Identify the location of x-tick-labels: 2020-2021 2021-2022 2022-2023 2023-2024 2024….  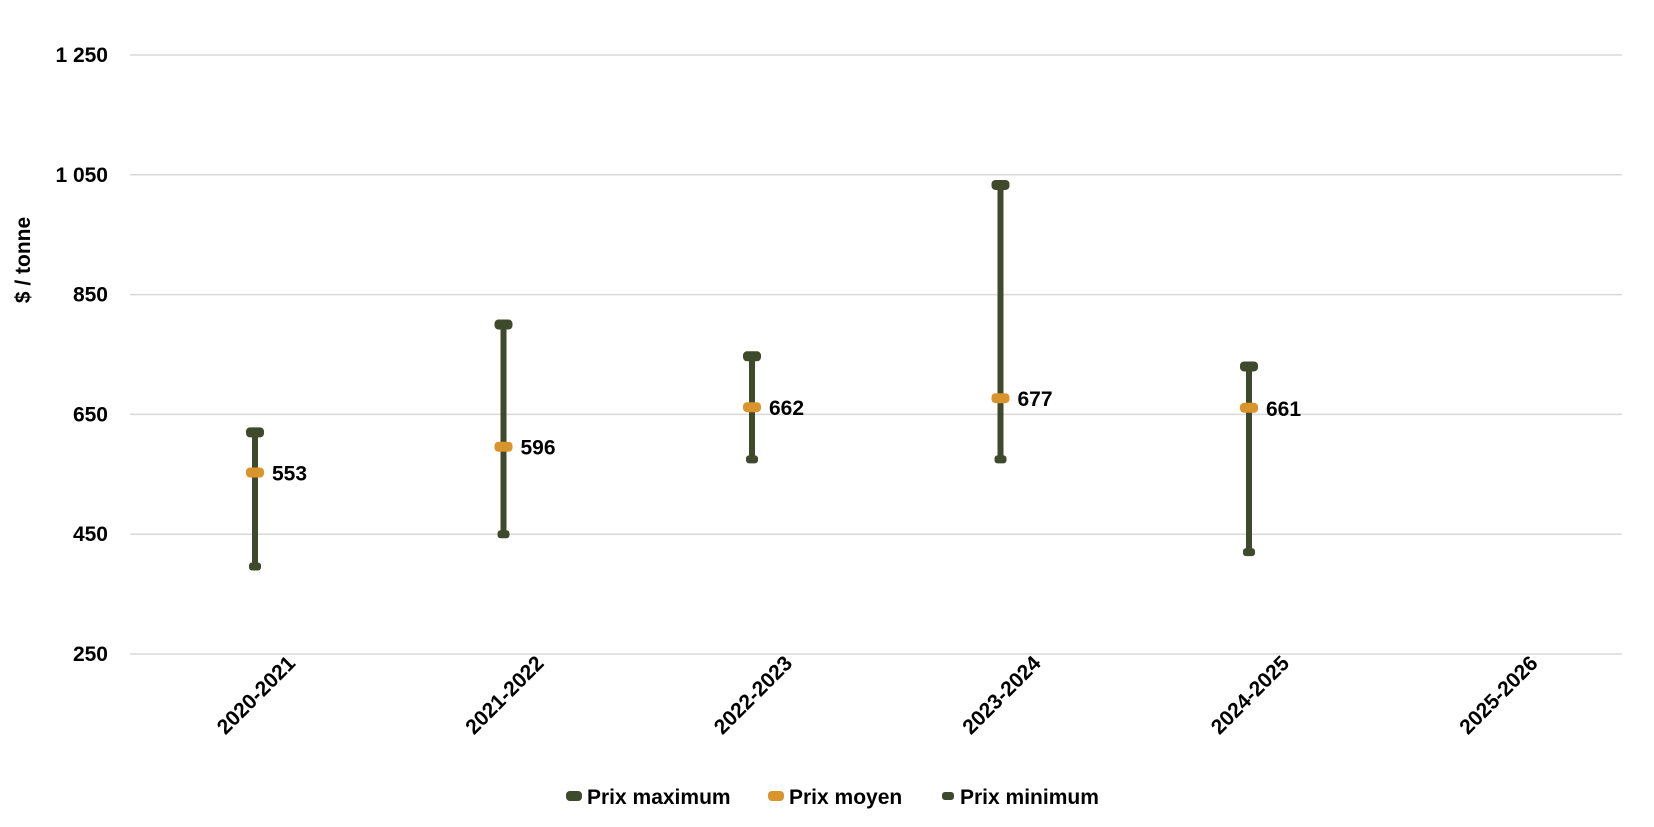
(878, 696).